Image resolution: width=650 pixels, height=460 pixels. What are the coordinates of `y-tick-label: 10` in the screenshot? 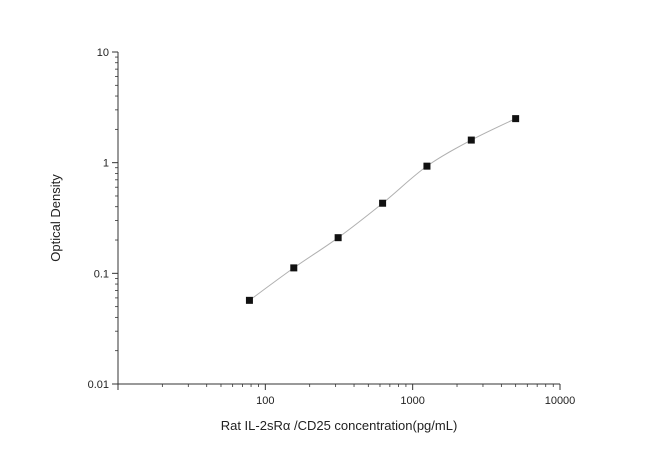 It's located at (103, 53).